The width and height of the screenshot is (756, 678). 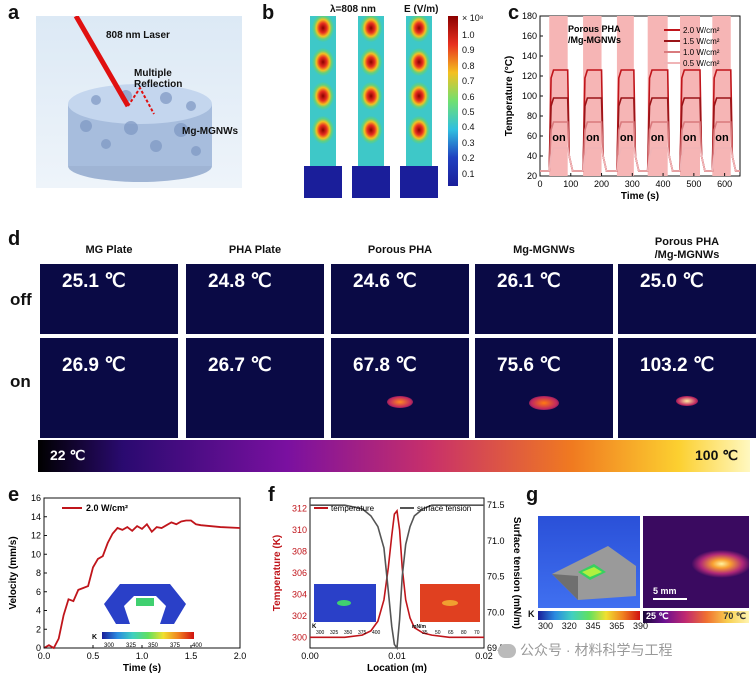 I want to click on inset-tension-spot, so click(x=450, y=603).